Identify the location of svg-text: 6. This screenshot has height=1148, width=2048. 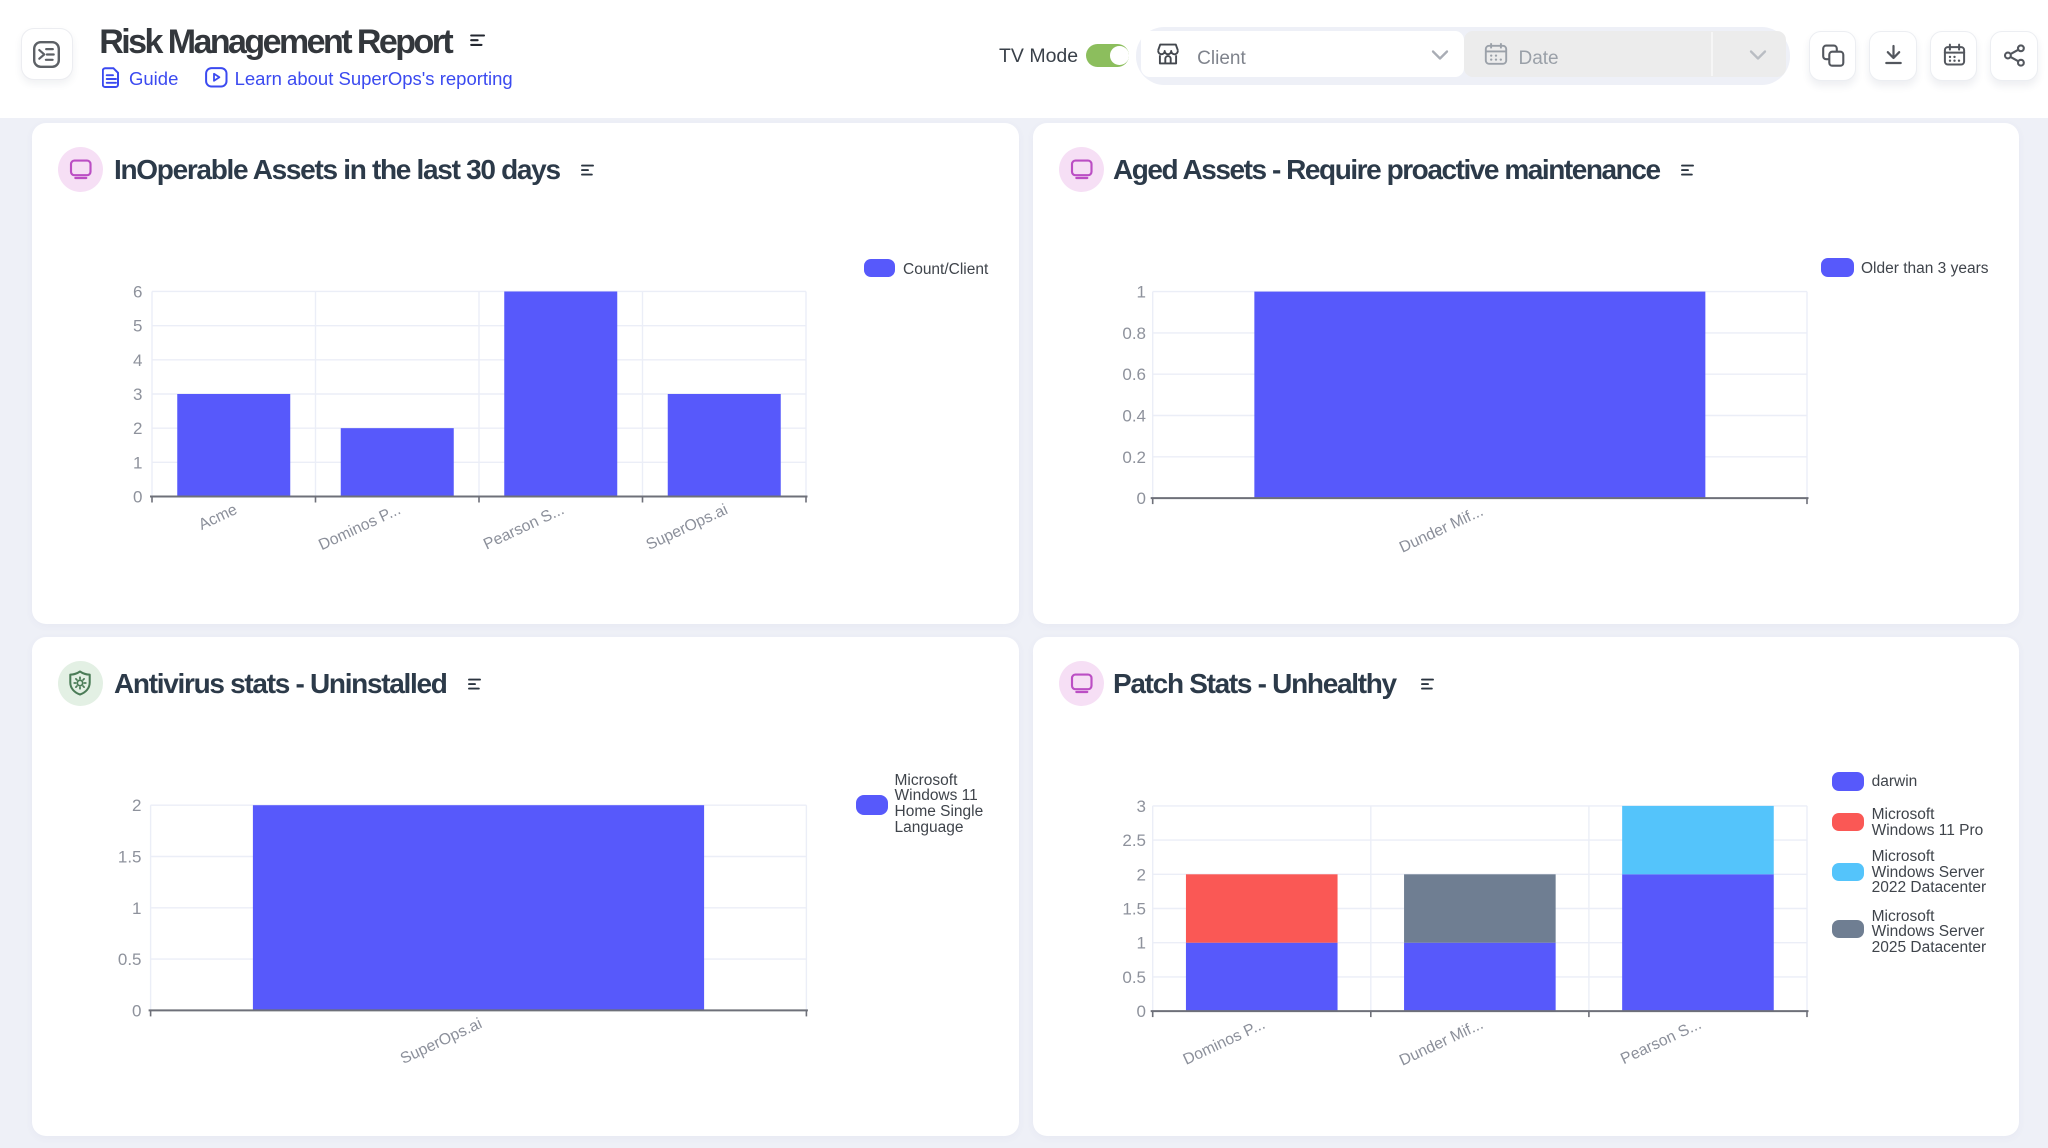
(137, 291).